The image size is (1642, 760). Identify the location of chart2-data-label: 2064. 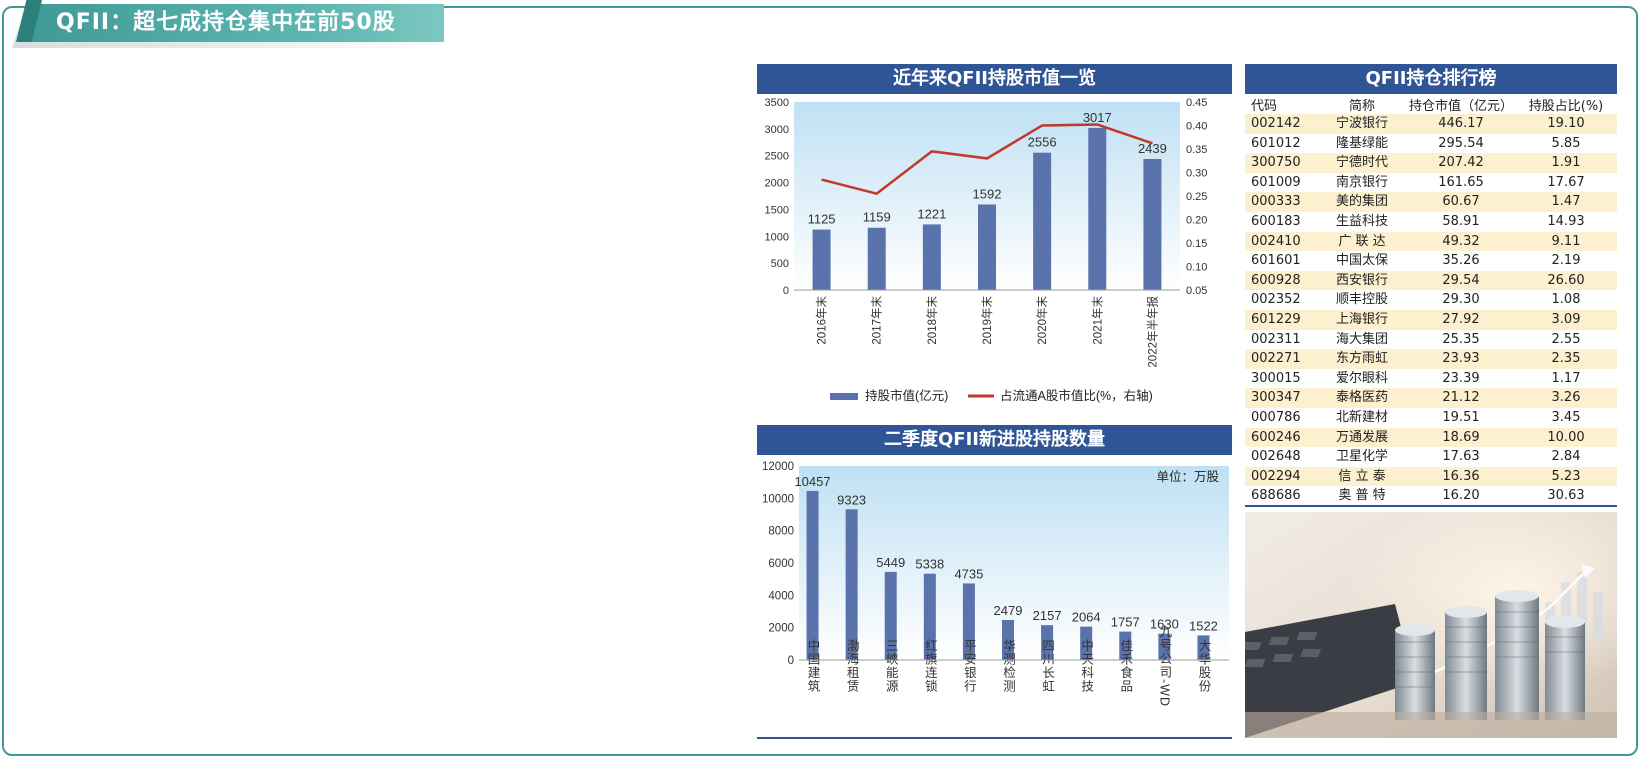
(1086, 617).